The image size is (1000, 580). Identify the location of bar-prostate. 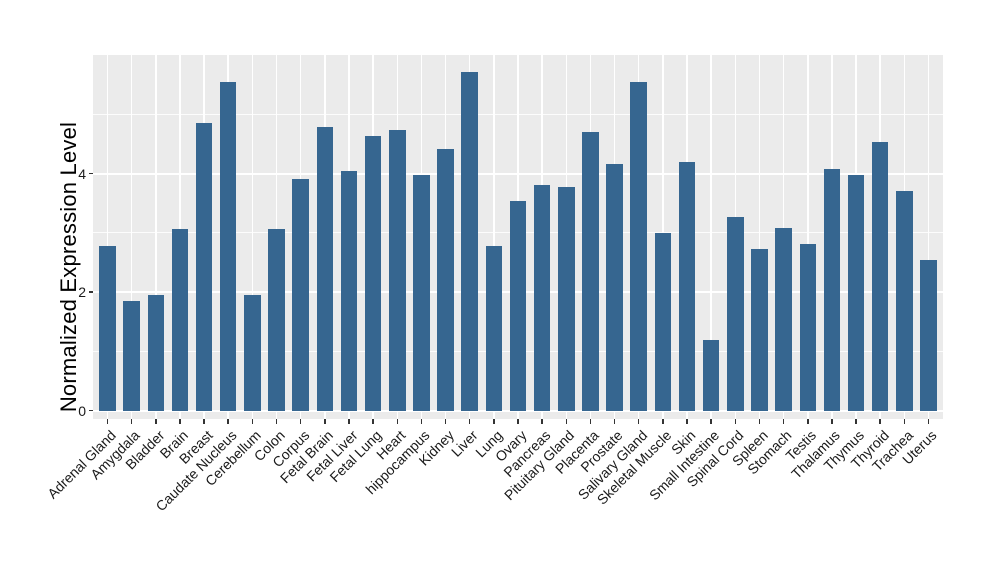
(614, 287).